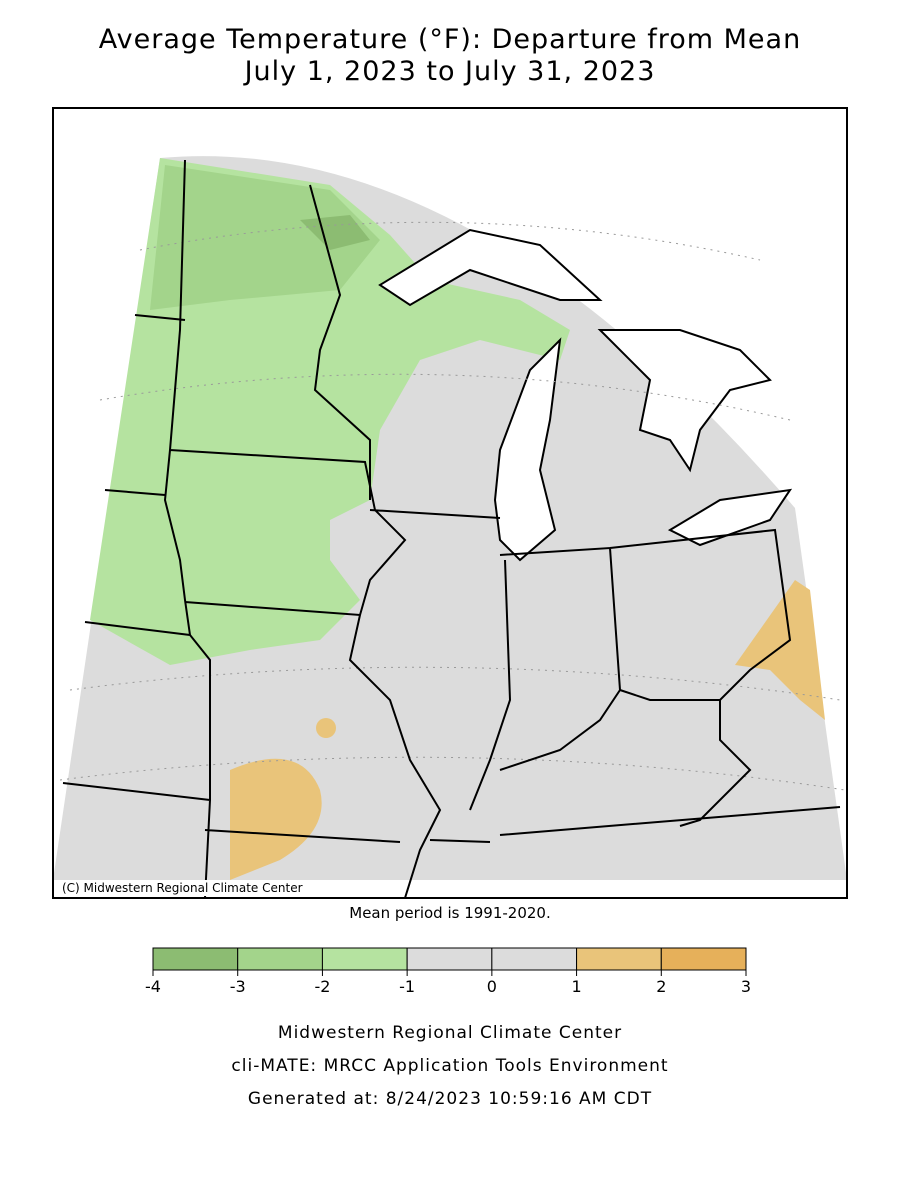 This screenshot has width=900, height=1204. Describe the element at coordinates (407, 986) in the screenshot. I see `legend-tick-label: -1` at that location.